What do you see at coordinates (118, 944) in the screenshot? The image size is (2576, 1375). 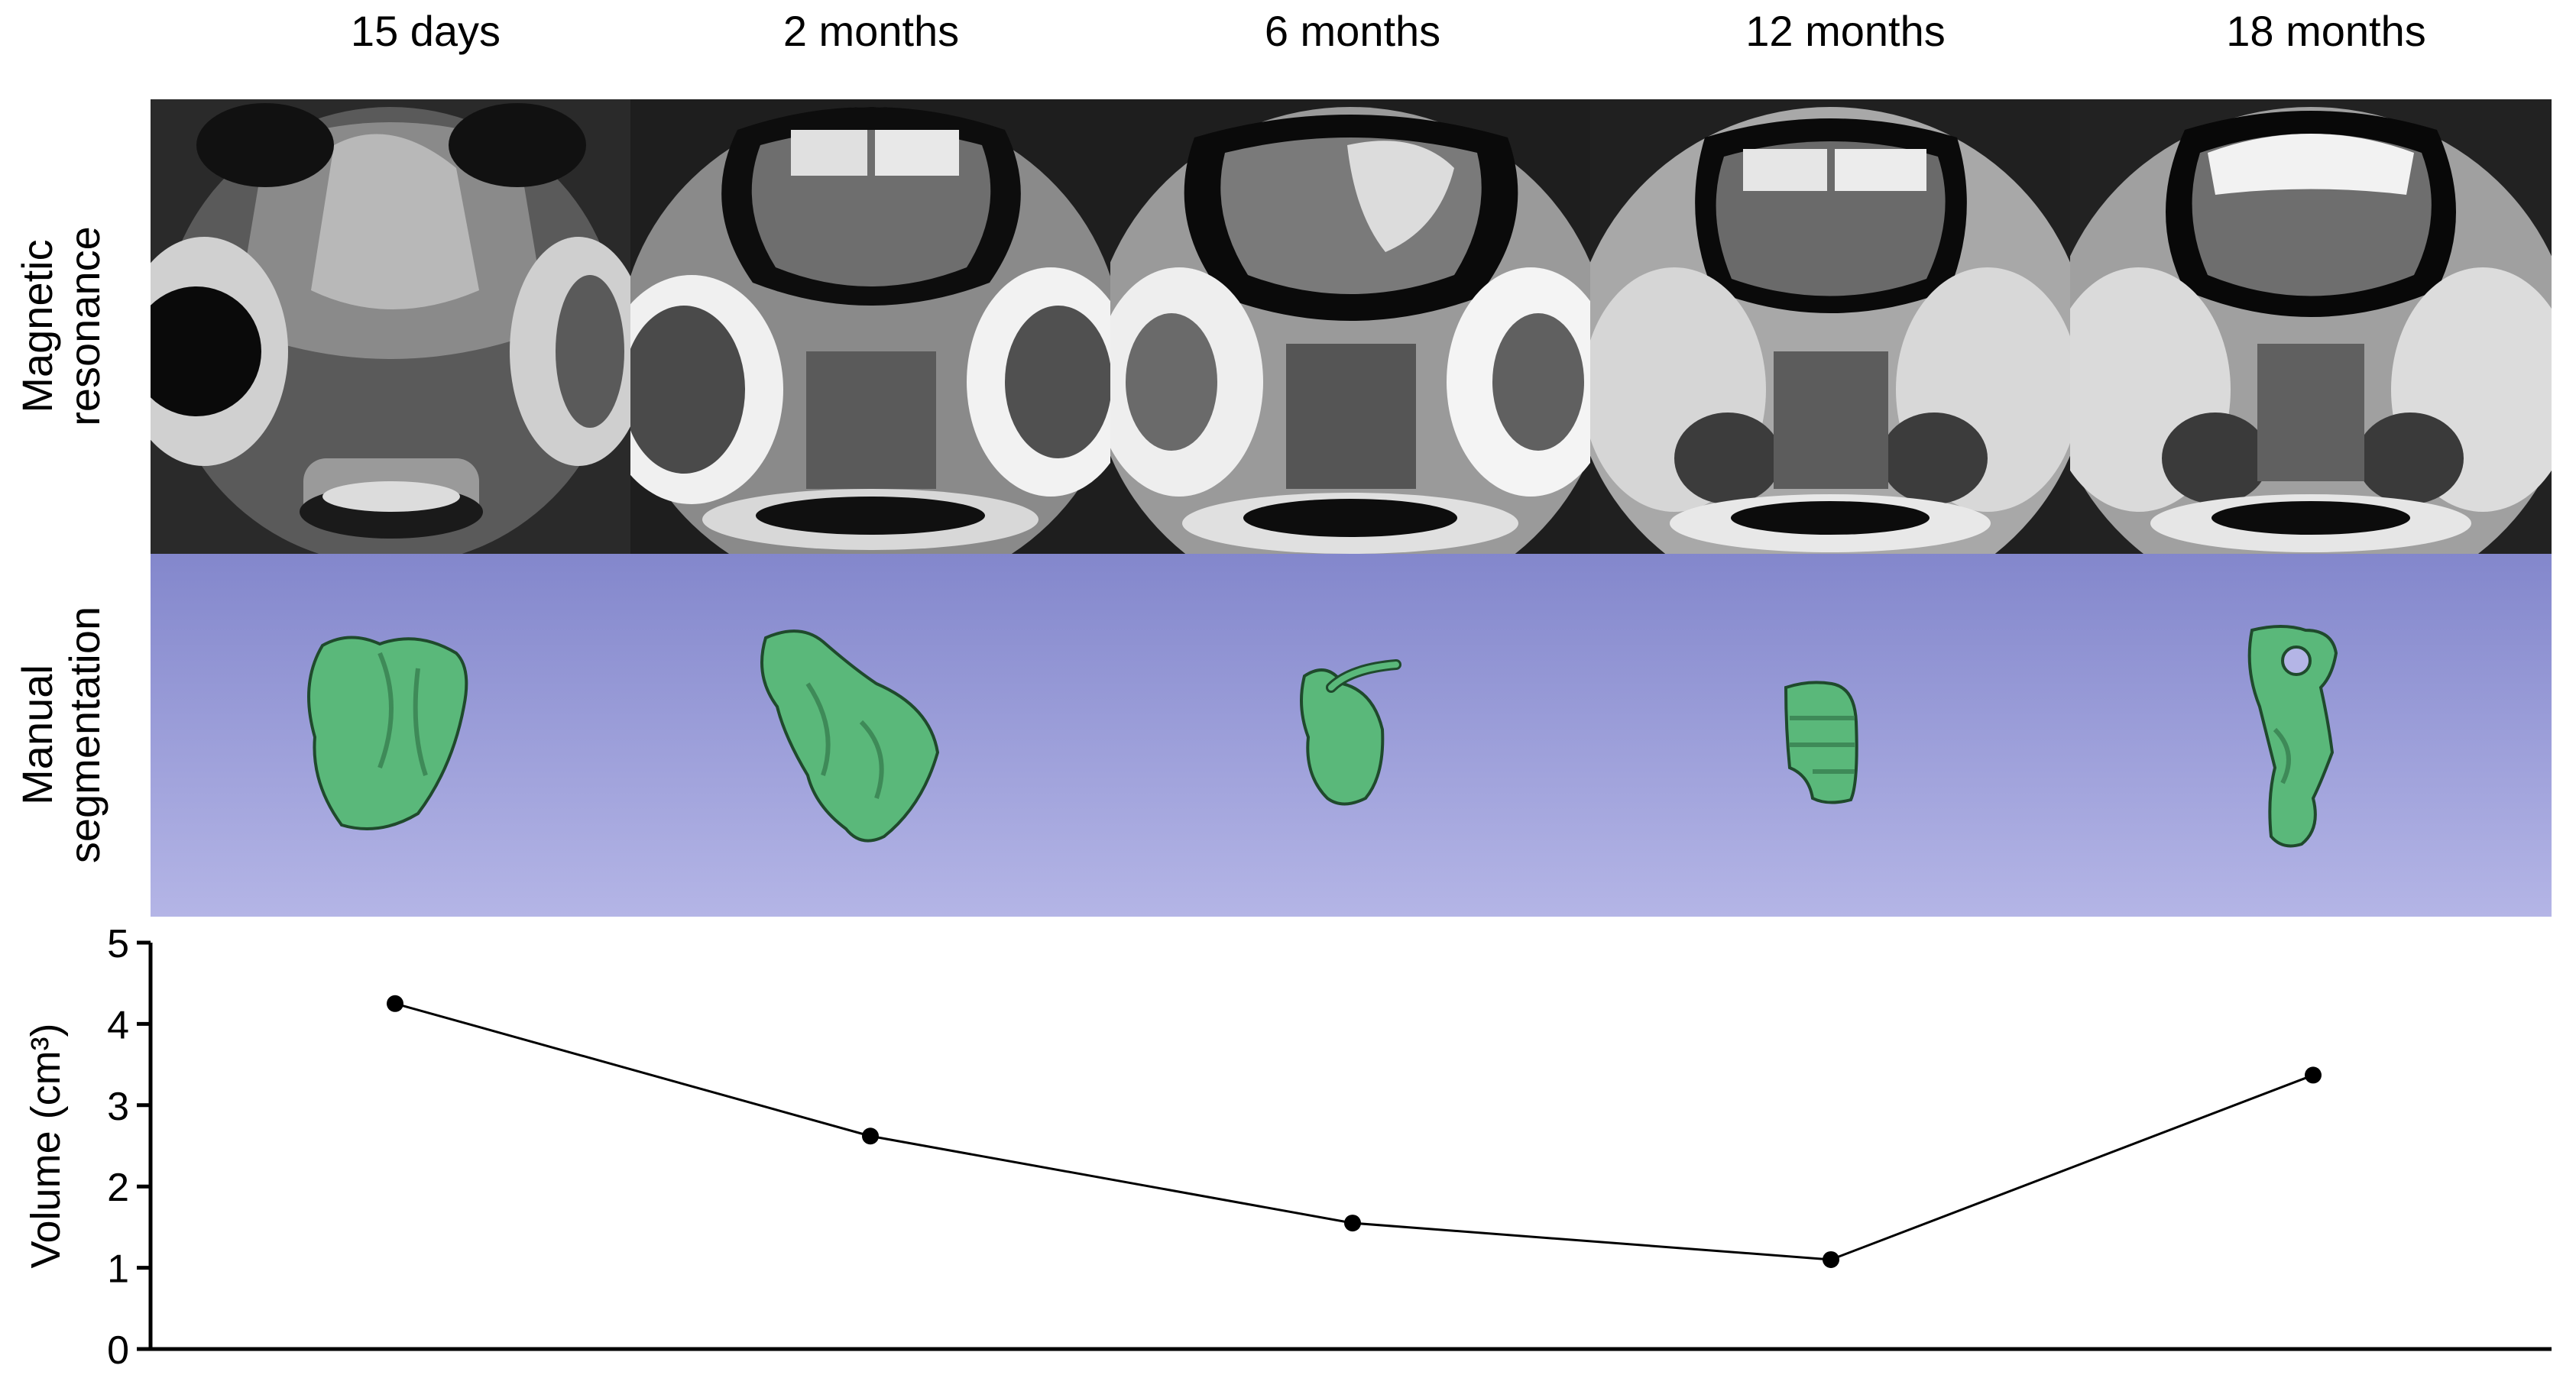 I see `y-tick-label: 5` at bounding box center [118, 944].